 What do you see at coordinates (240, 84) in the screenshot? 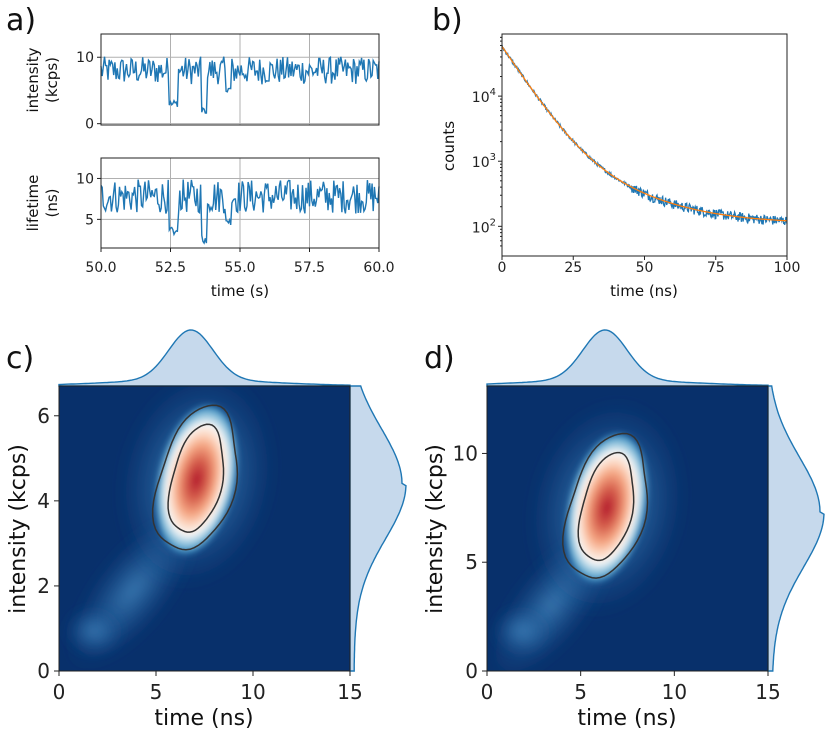
I see `intensity-series-line` at bounding box center [240, 84].